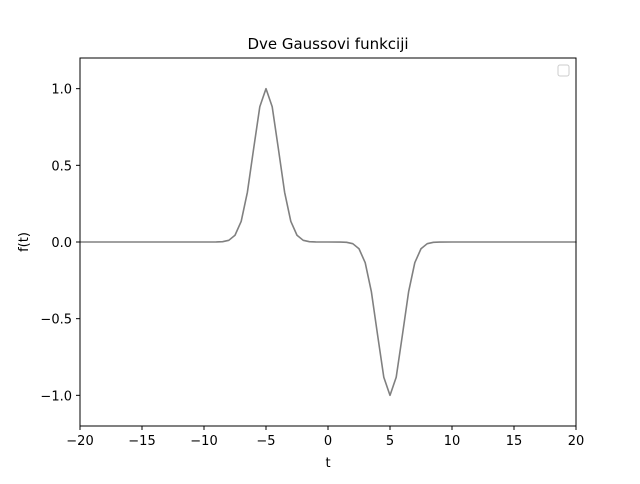 The width and height of the screenshot is (640, 484). I want to click on x-axis: −20 −15 −10 −5 0 5 10 15 20, so click(325, 437).